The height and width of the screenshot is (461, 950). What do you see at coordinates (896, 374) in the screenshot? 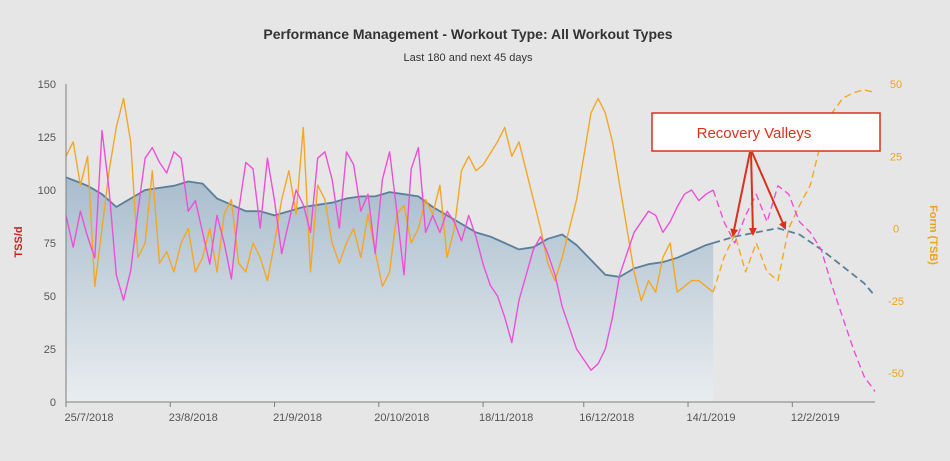
I see `y2-tick-label: -50` at bounding box center [896, 374].